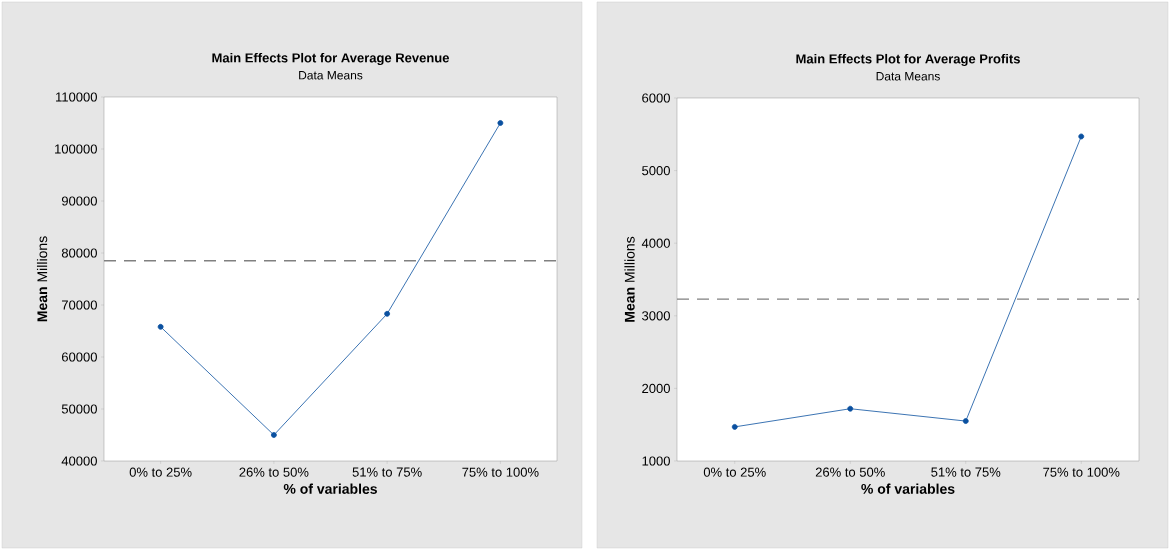  Describe the element at coordinates (79, 305) in the screenshot. I see `y-tick-label: 70000` at that location.